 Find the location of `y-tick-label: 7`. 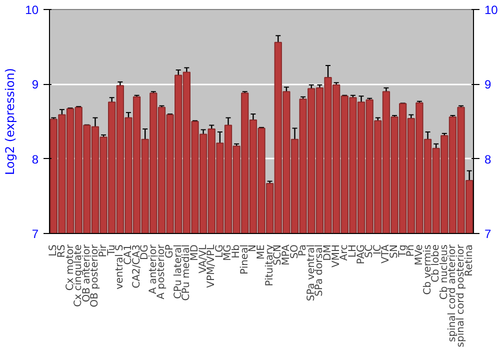

y-tick-label: 7 is located at coordinates (35, 234).